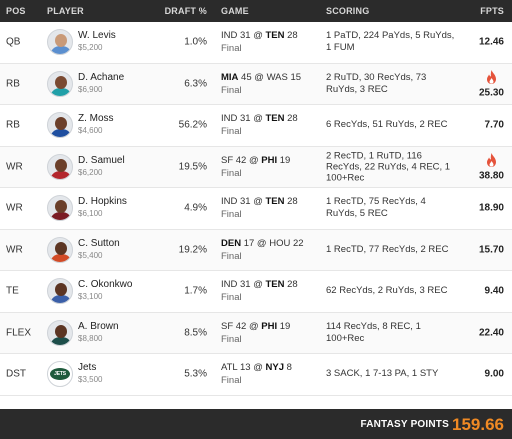  Describe the element at coordinates (90, 213) in the screenshot. I see `player-salary: $6,100` at that location.